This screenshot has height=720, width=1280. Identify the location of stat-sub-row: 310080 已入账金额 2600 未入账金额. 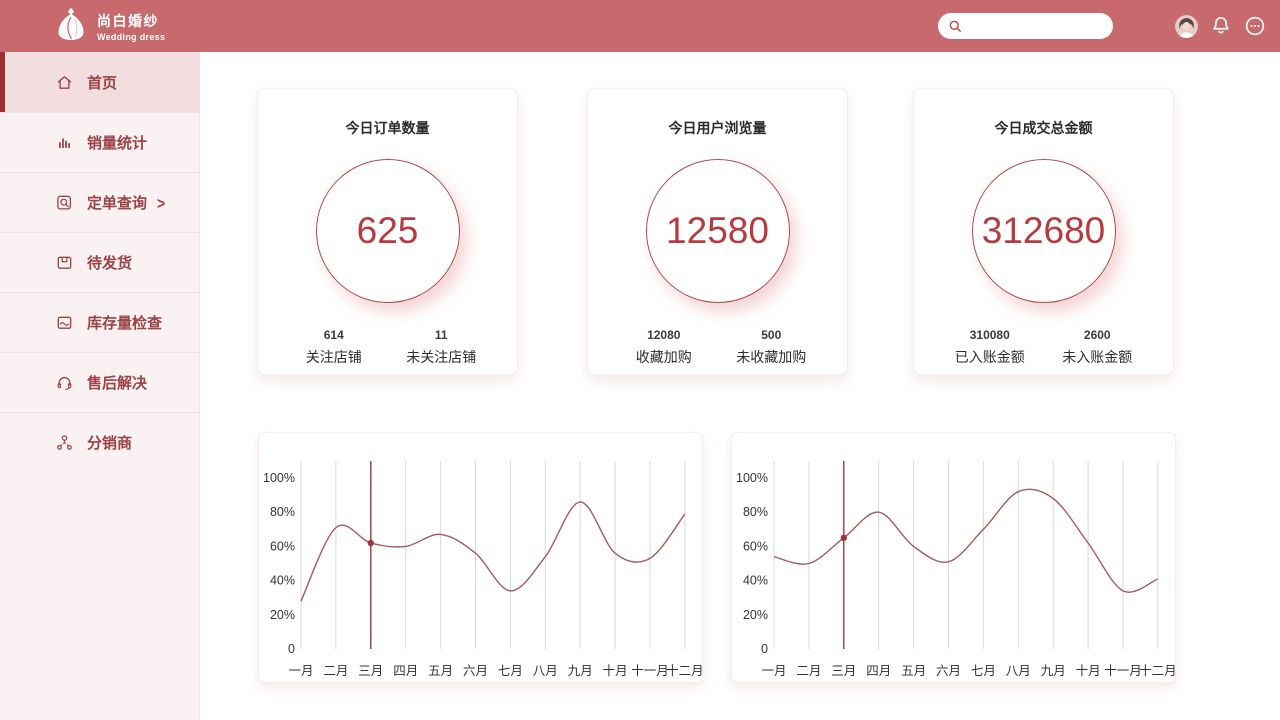
(1043, 347).